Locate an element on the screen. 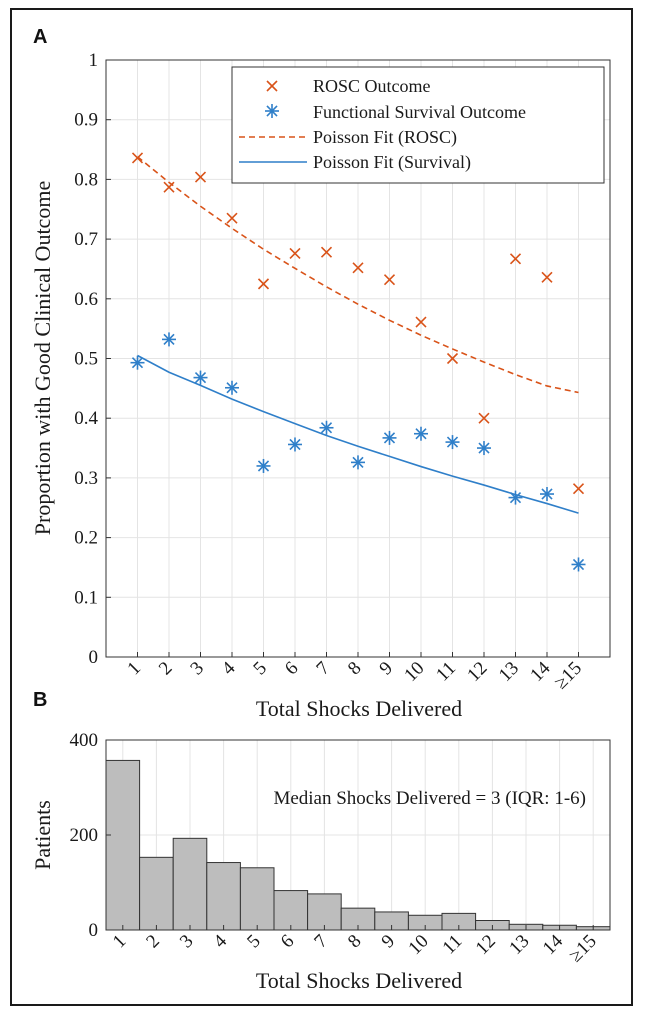 Image resolution: width=645 pixels, height=1018 pixels. y-tick-label: 0.7 is located at coordinates (86, 239).